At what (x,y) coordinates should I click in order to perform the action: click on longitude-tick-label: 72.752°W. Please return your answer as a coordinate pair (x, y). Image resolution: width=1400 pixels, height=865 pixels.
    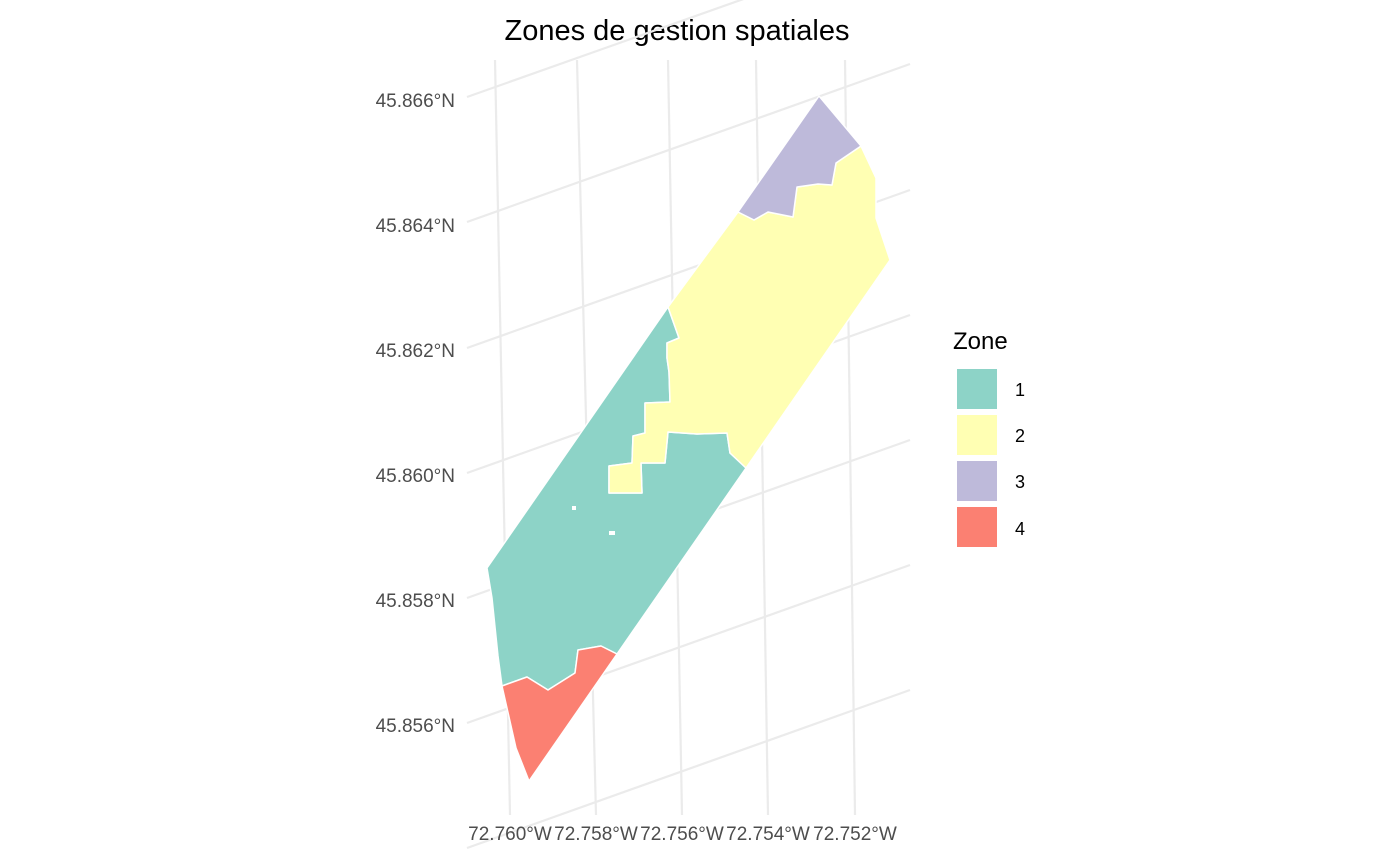
    Looking at the image, I should click on (855, 834).